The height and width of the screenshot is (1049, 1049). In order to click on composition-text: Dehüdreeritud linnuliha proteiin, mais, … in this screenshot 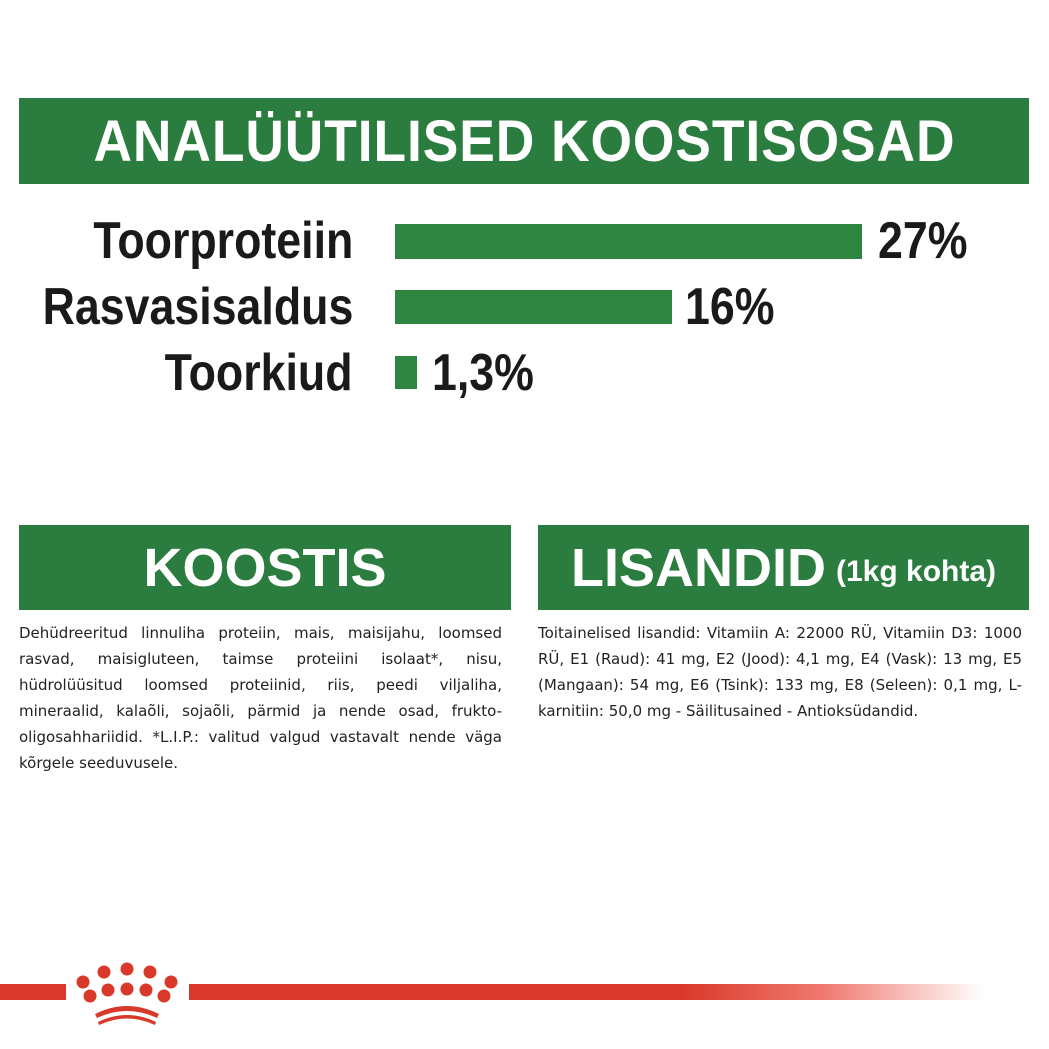, I will do `click(260, 698)`.